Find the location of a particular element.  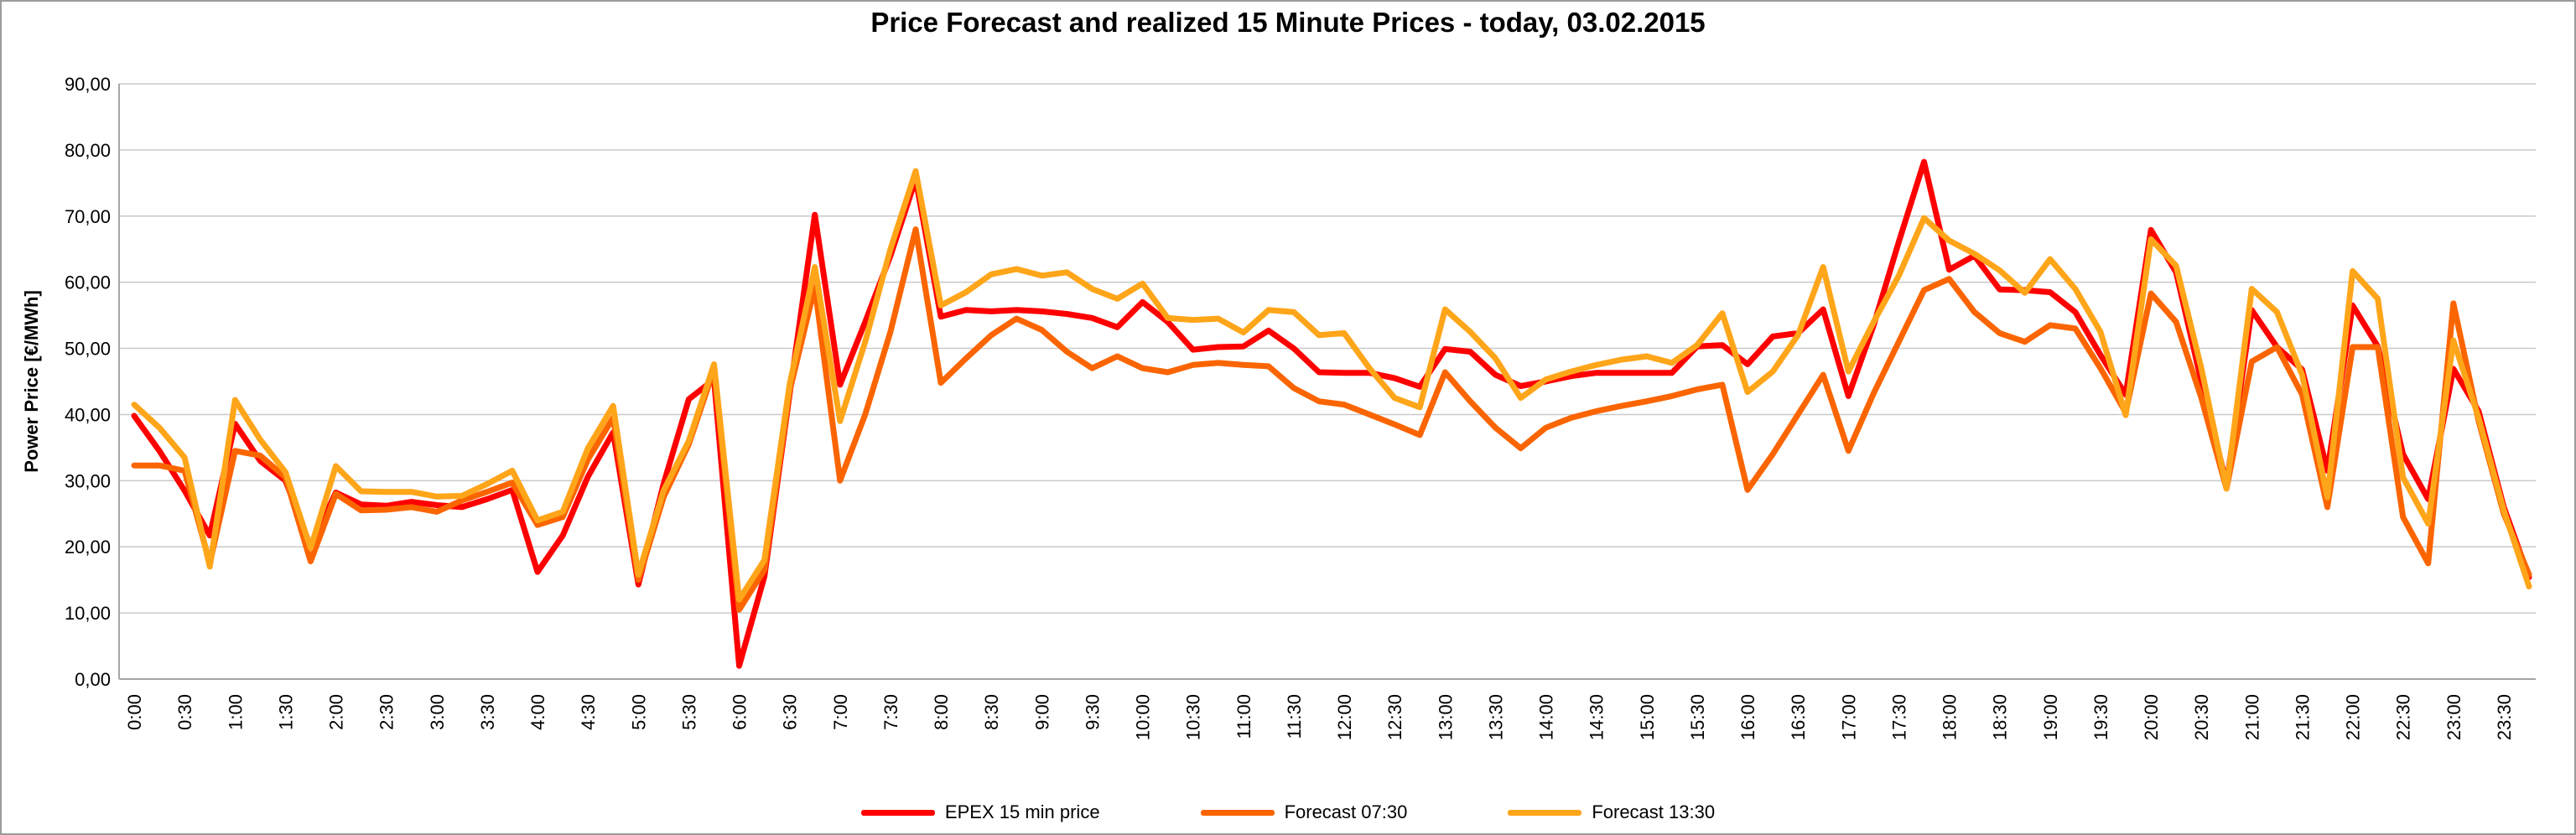

x-tick-label: 18:30 is located at coordinates (2000, 717).